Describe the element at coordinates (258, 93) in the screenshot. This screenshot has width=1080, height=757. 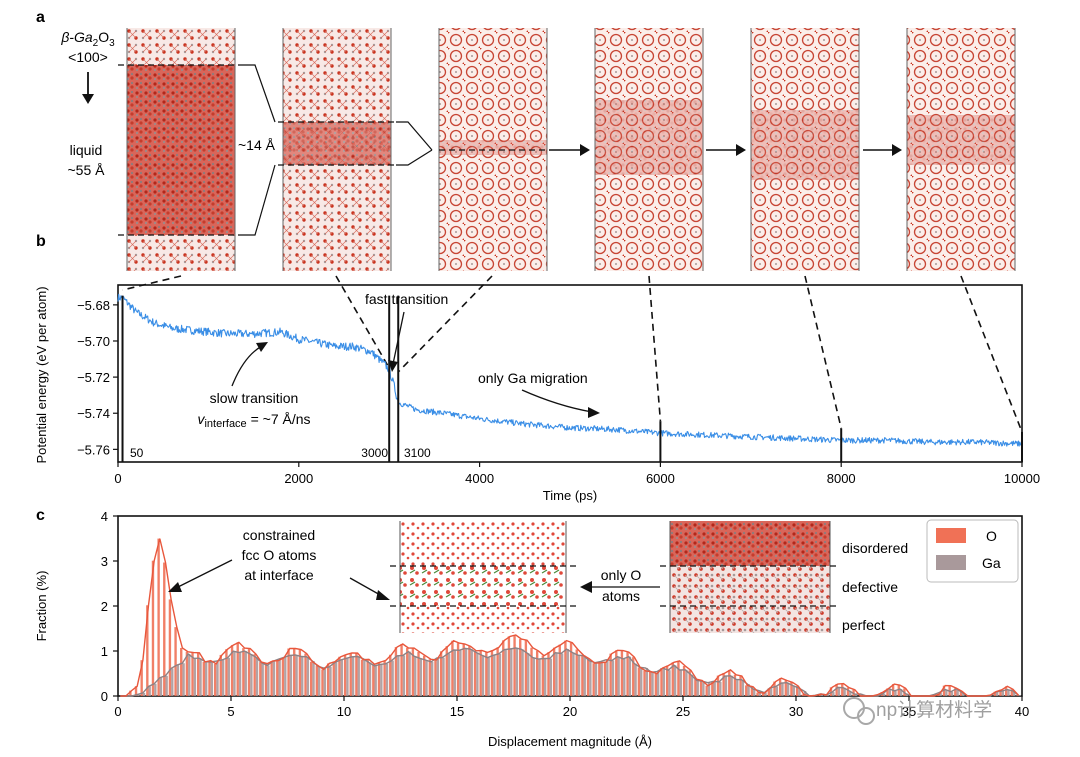
I see `zoom-connector-top` at that location.